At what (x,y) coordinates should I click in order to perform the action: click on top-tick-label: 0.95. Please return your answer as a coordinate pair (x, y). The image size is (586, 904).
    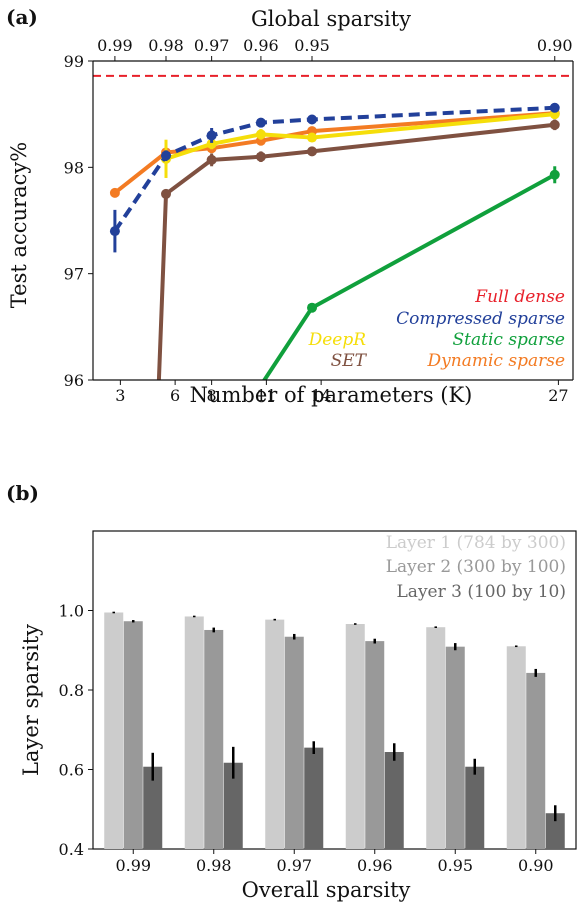
    Looking at the image, I should click on (312, 45).